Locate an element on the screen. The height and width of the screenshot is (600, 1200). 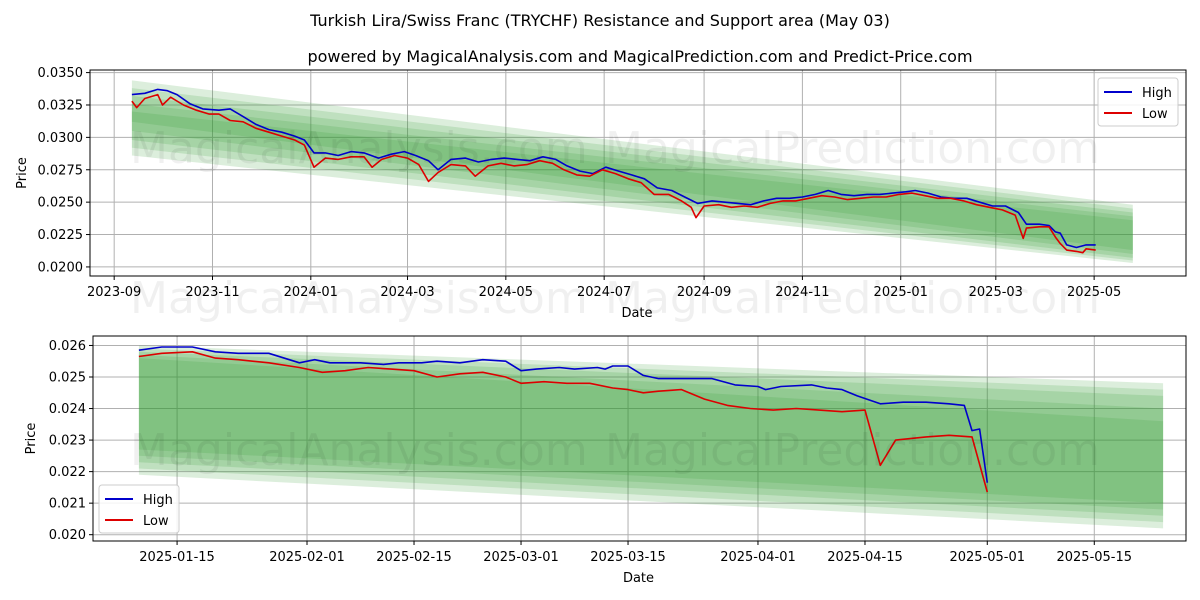
full-history-y-tick-label-1: 0.0225 is located at coordinates (61, 235).